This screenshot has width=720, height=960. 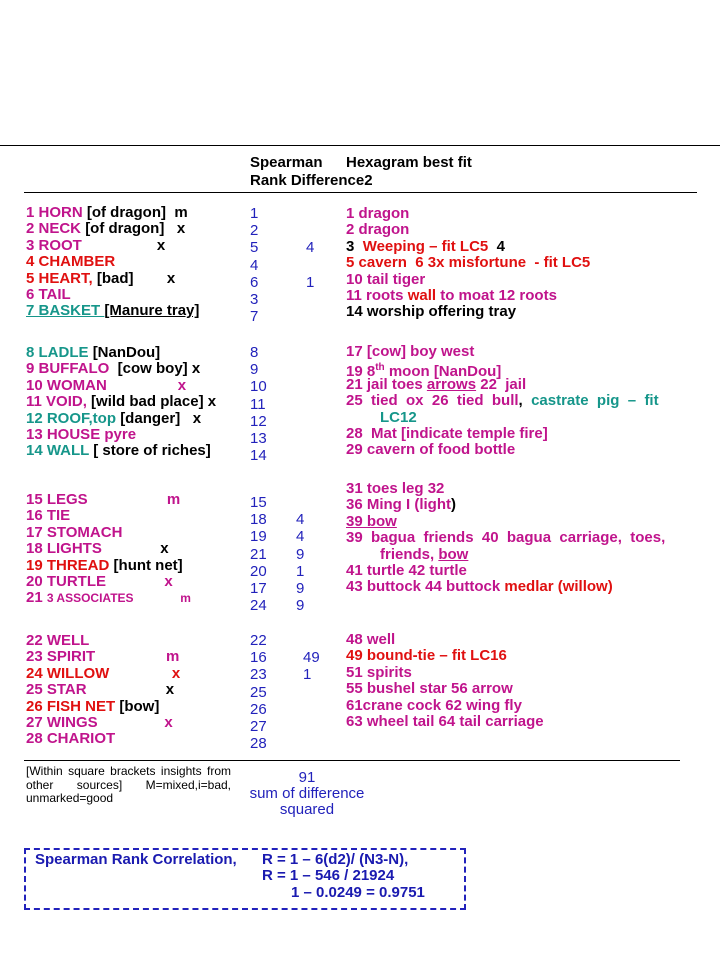 I want to click on rank-value: 22, so click(x=258, y=640).